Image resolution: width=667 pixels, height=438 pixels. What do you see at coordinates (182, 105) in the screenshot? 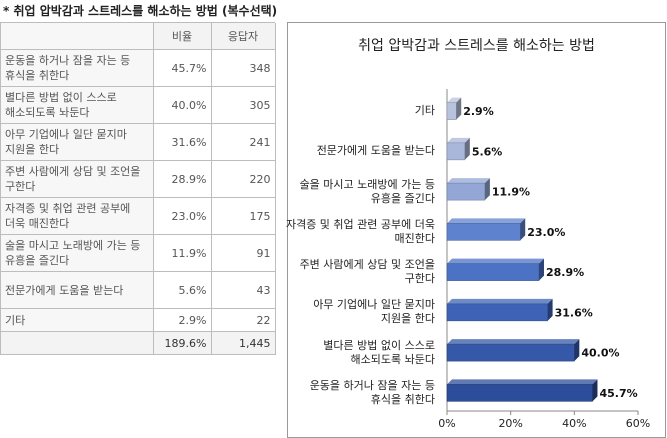
I see `row-ratio: 40.0%` at bounding box center [182, 105].